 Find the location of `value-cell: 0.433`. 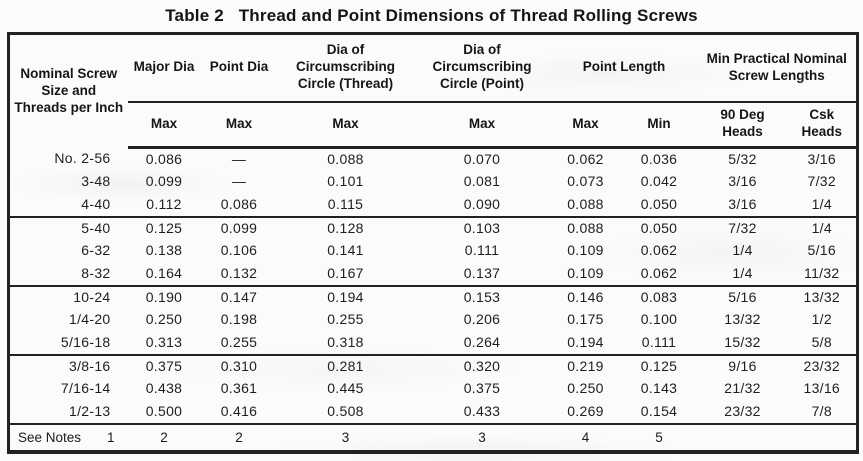

value-cell: 0.433 is located at coordinates (482, 410).